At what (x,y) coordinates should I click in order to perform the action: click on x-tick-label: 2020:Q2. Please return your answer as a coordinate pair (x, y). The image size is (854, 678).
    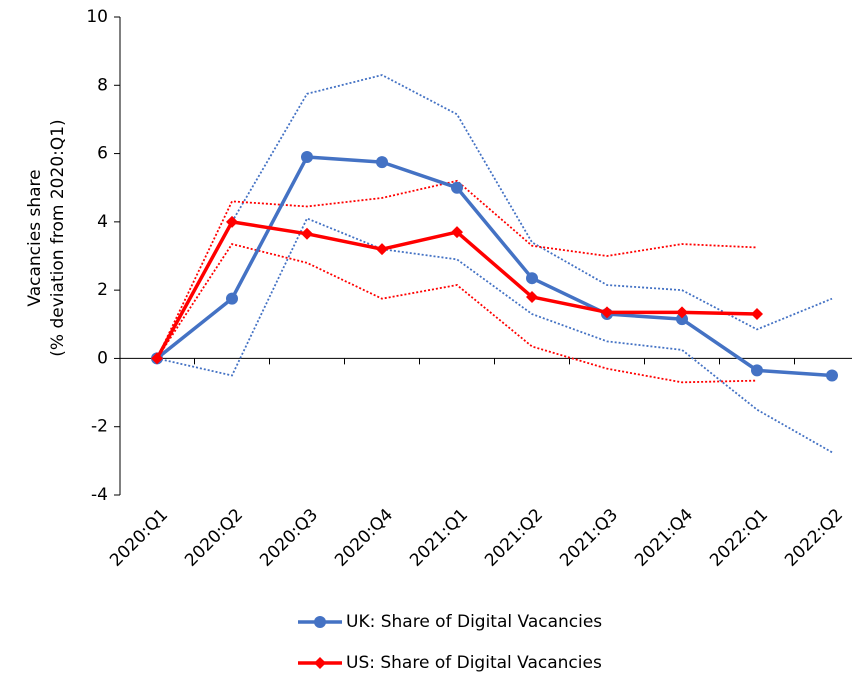
    Looking at the image, I should click on (214, 538).